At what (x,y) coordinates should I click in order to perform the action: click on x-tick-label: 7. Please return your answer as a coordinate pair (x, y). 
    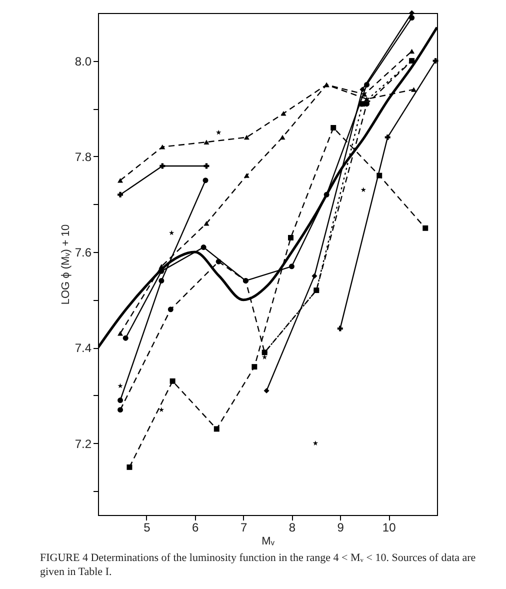
    Looking at the image, I should click on (244, 527).